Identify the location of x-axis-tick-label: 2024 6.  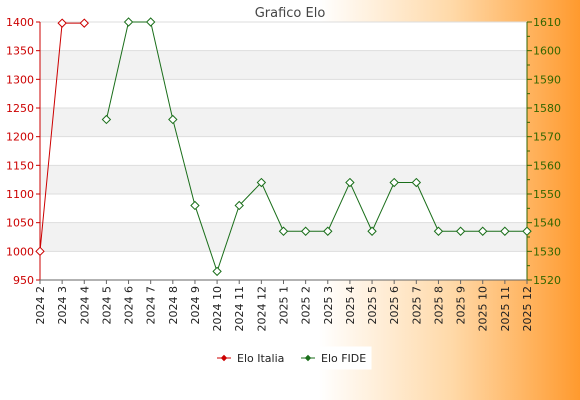
(129, 305).